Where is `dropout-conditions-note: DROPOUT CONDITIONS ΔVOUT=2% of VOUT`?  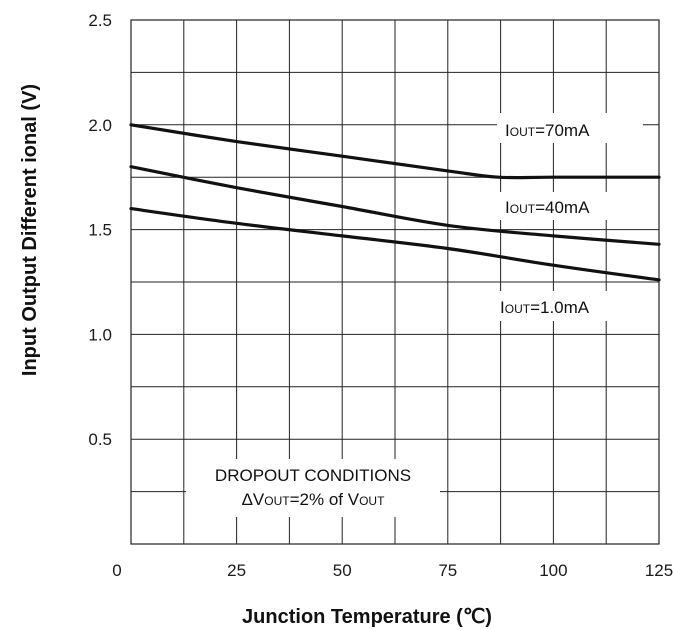 dropout-conditions-note: DROPOUT CONDITIONS ΔVOUT=2% of VOUT is located at coordinates (313, 487).